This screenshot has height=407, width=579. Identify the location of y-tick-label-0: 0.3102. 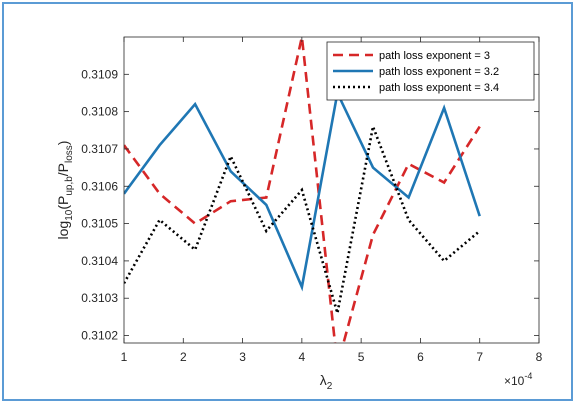
(99, 336).